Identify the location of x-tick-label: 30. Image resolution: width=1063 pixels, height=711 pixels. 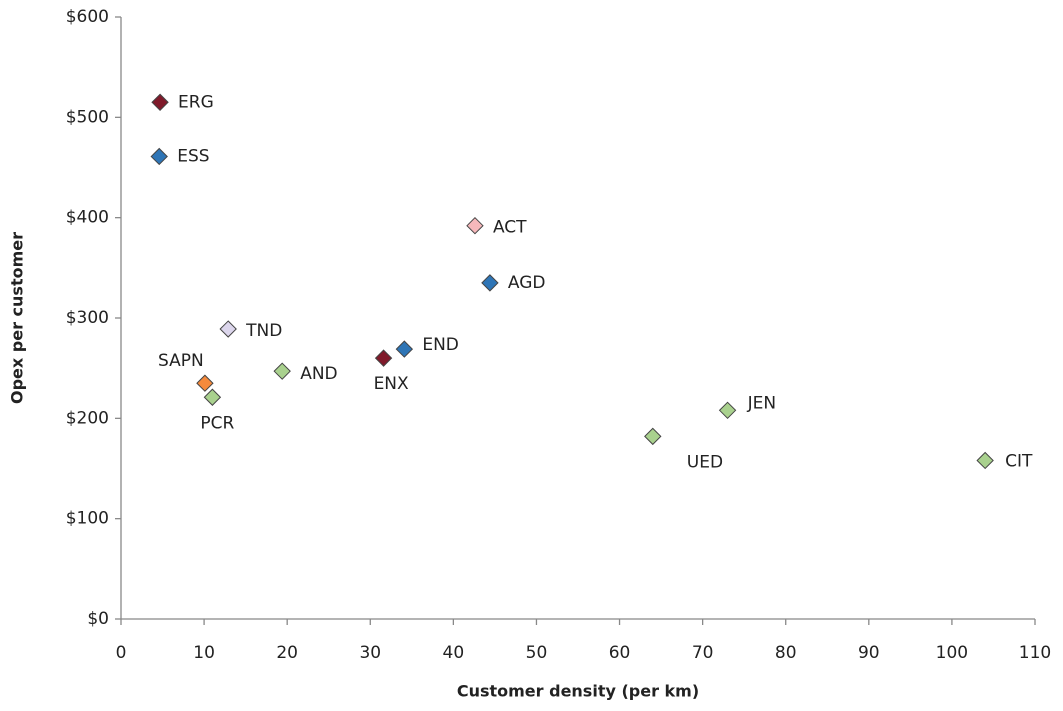
(370, 653).